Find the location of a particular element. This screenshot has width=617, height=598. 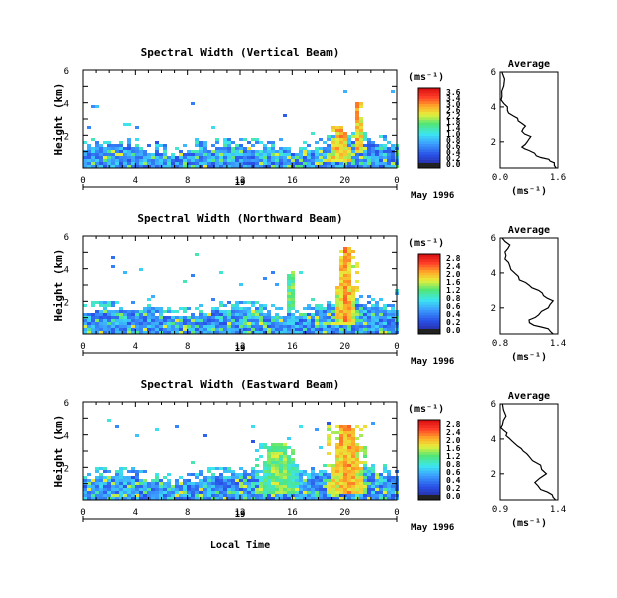

panel-title: Spectral Width (Vertical Beam) is located at coordinates (240, 52).